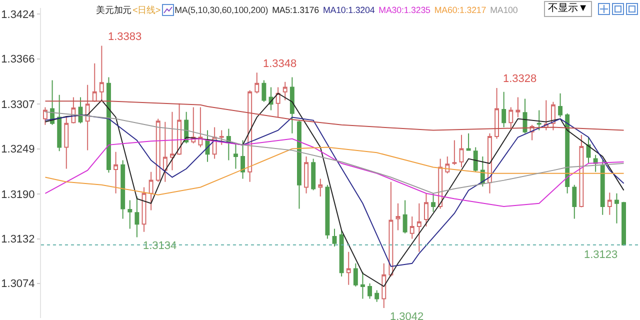 The width and height of the screenshot is (640, 320). Describe the element at coordinates (18, 15) in the screenshot. I see `y-tick-label: 1.3424` at that location.